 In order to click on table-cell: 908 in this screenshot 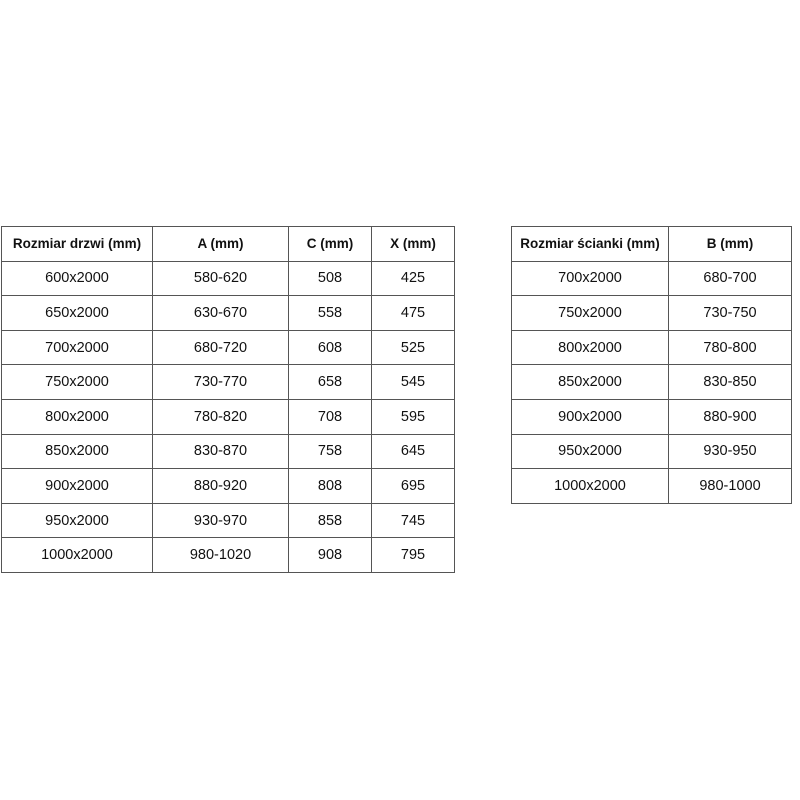, I will do `click(330, 555)`.